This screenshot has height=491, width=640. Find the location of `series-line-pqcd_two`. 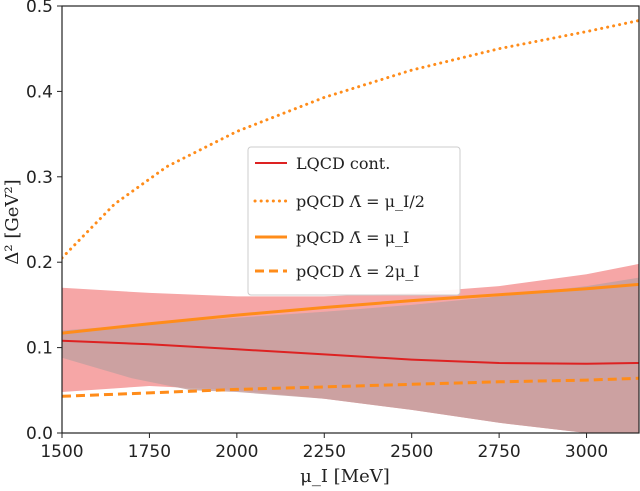

series-line-pqcd_two is located at coordinates (350, 387).